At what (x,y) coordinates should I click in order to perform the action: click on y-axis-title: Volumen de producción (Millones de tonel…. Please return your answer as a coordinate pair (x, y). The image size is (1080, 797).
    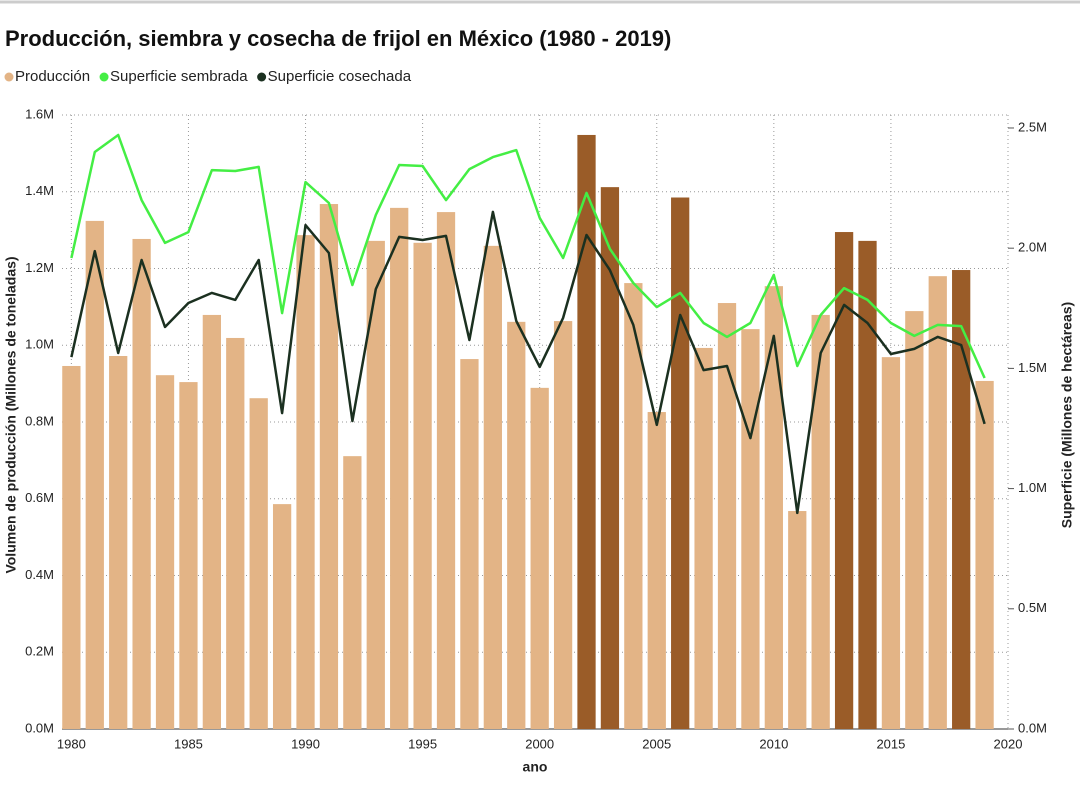
    Looking at the image, I should click on (11, 414).